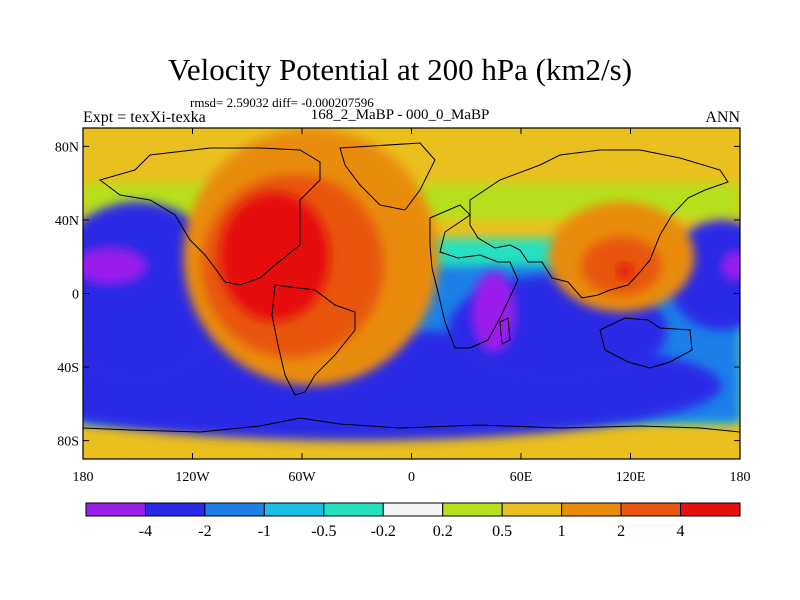 This screenshot has width=800, height=600. What do you see at coordinates (730, 266) in the screenshot?
I see `contour-region-negative-east-core` at bounding box center [730, 266].